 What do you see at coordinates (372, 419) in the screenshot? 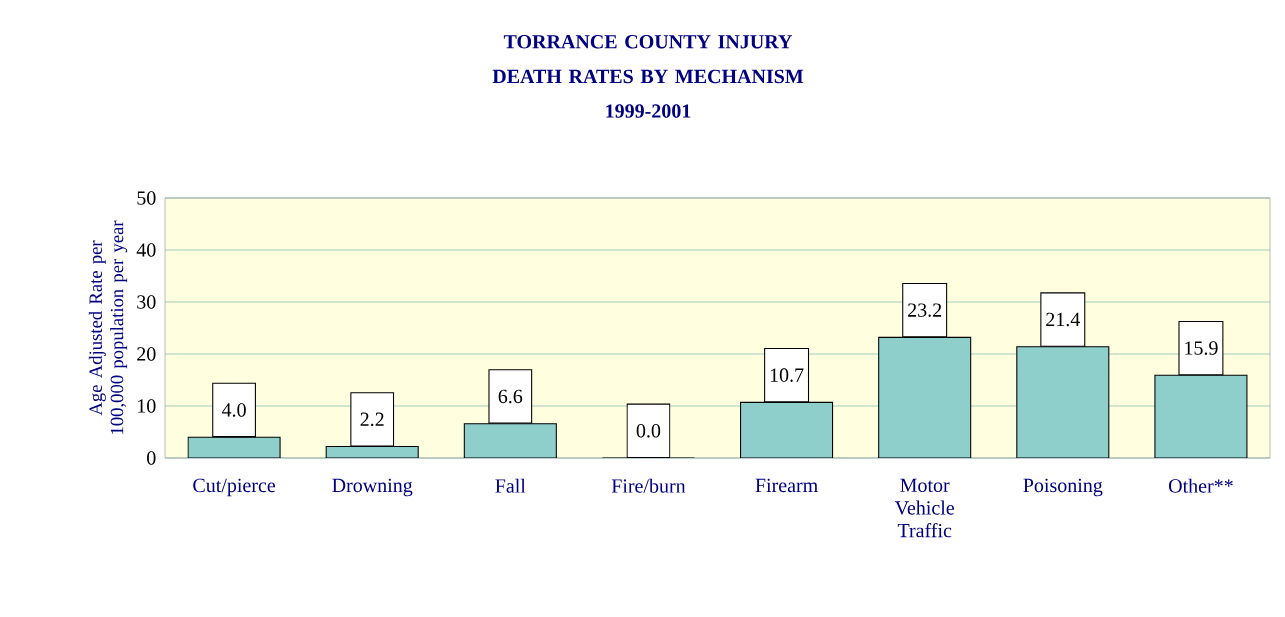
I see `data-label: 2.2` at bounding box center [372, 419].